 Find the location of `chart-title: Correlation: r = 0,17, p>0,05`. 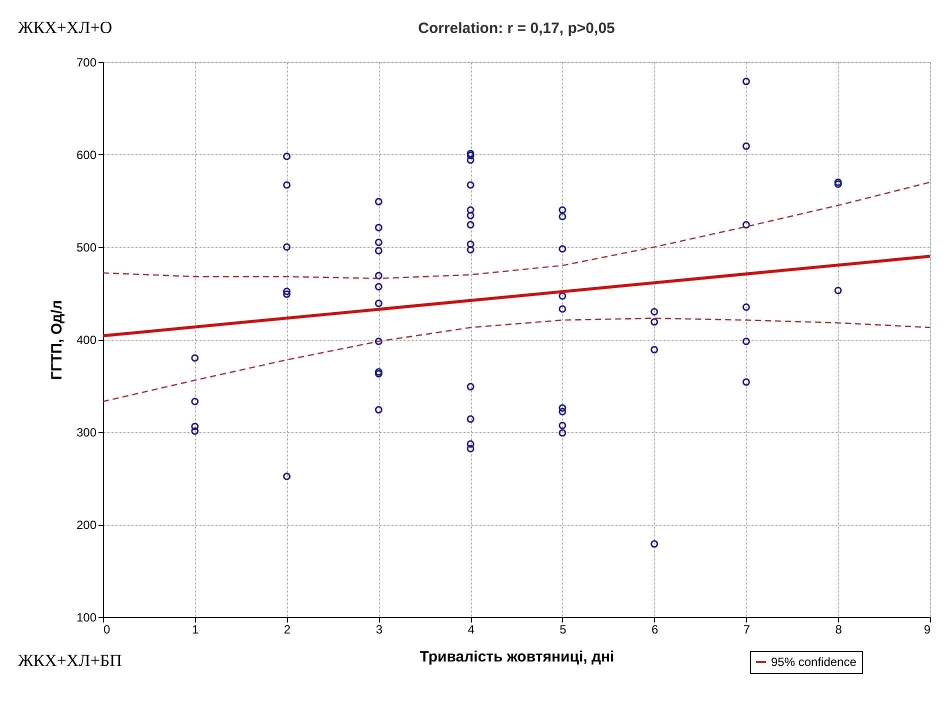

chart-title: Correlation: r = 0,17, p>0,05 is located at coordinates (516, 28).